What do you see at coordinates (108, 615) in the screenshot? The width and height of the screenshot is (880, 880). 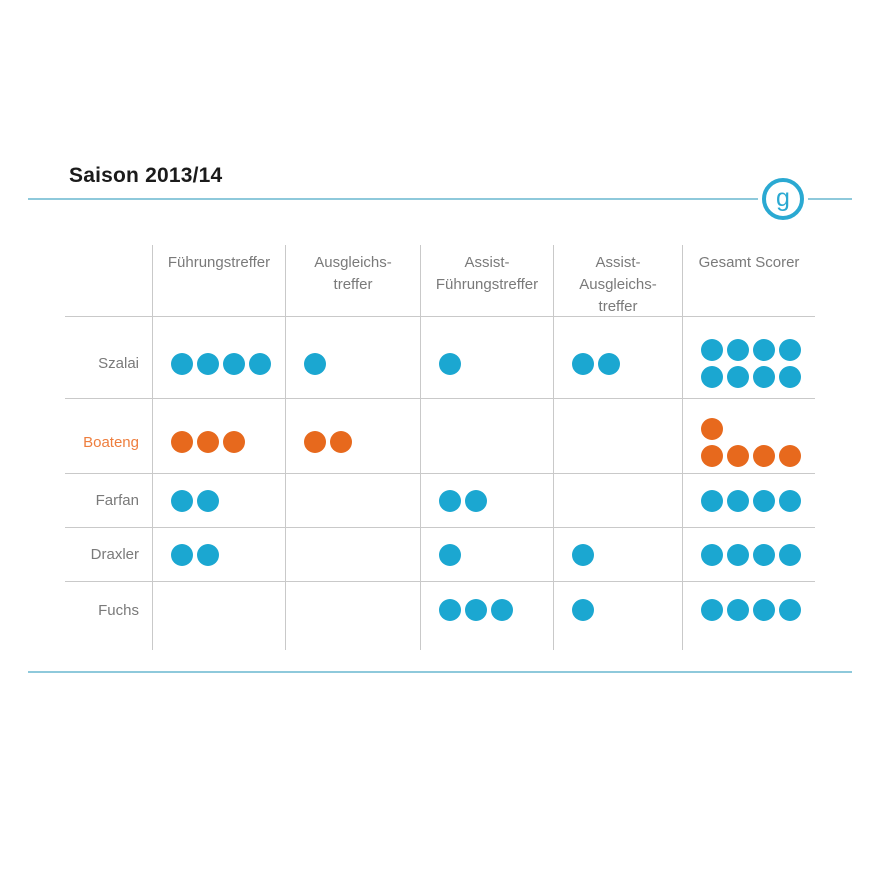 I see `player-label: Fuchs` at bounding box center [108, 615].